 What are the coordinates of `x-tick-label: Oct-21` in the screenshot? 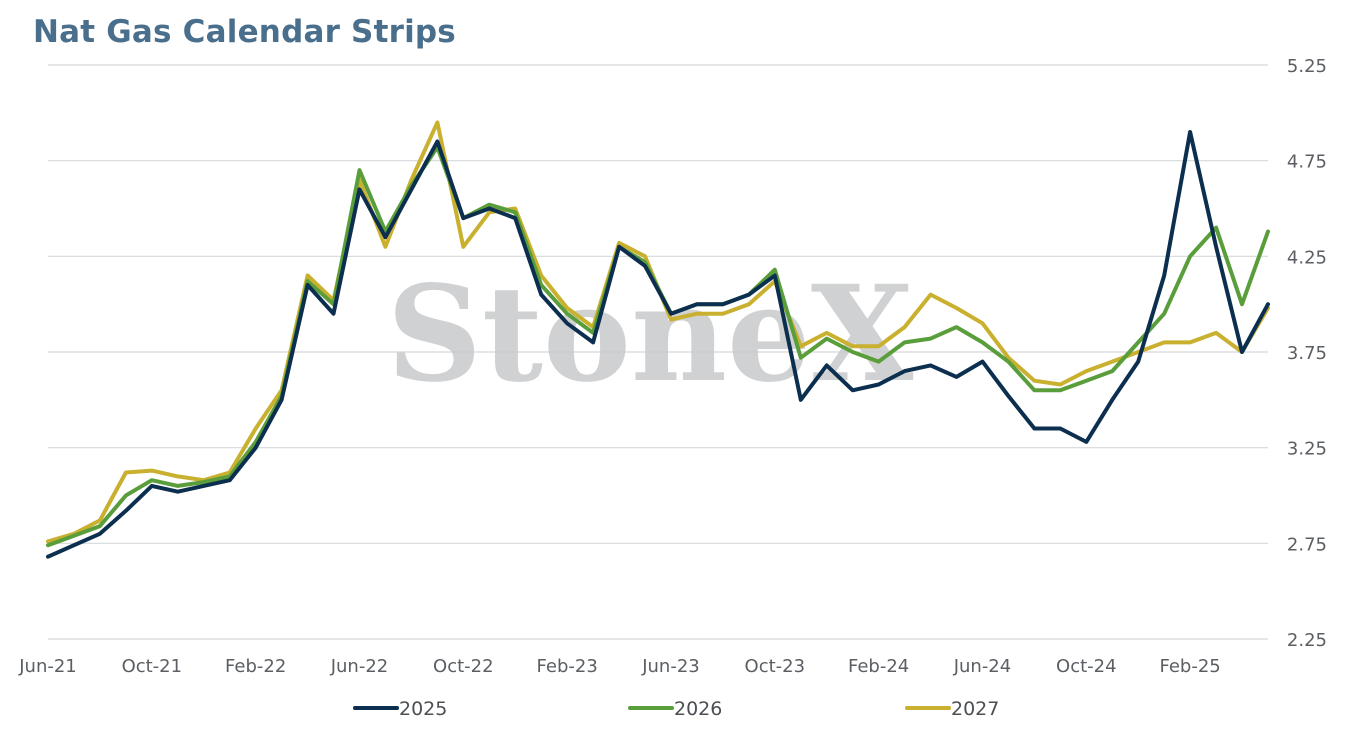 It's located at (152, 666).